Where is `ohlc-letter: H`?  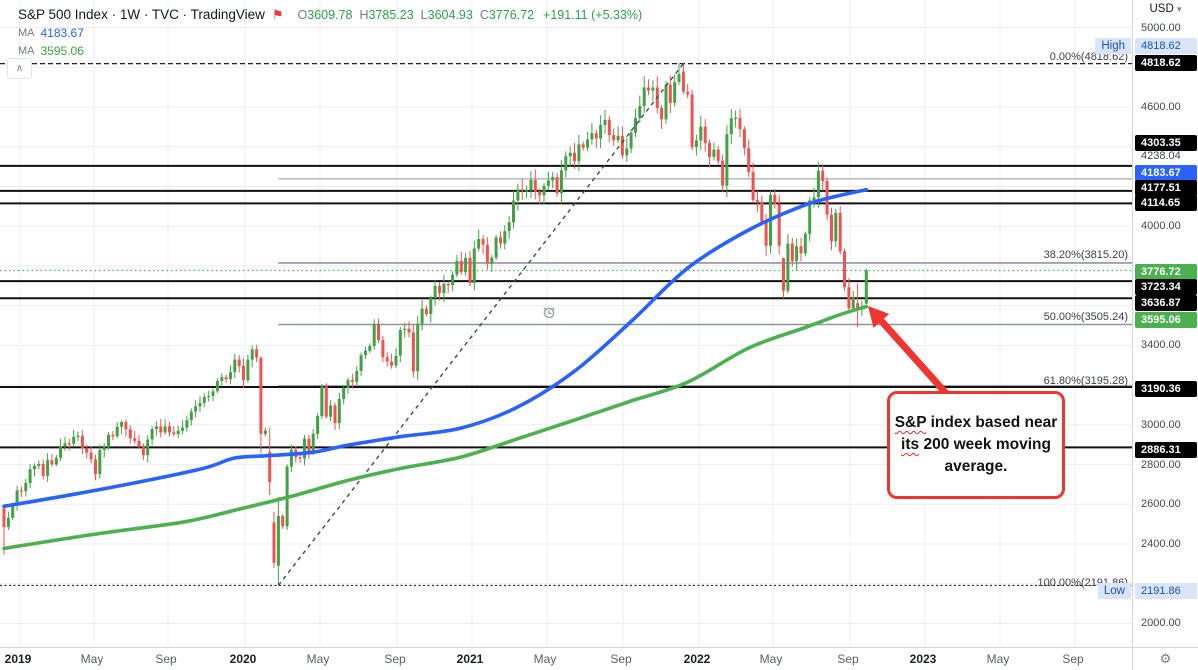 ohlc-letter: H is located at coordinates (364, 14).